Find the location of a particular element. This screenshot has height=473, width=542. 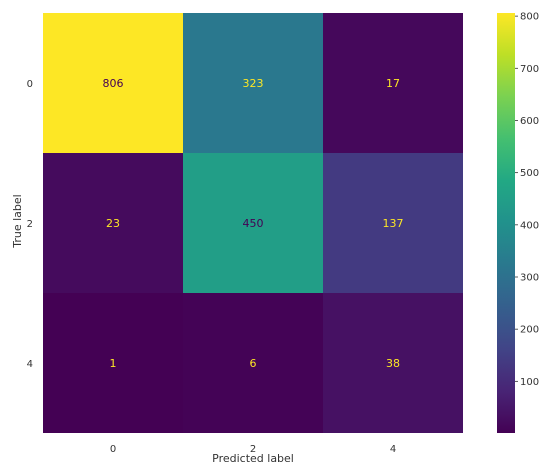

cell-value-label: 1 is located at coordinates (113, 363).